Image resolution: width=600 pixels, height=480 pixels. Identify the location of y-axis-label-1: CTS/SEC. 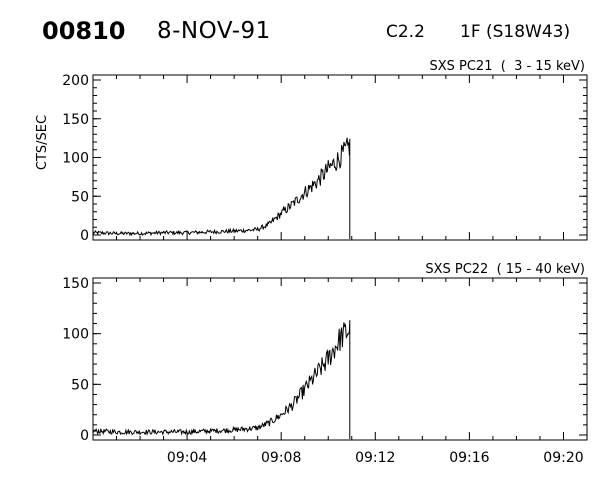
(42, 142).